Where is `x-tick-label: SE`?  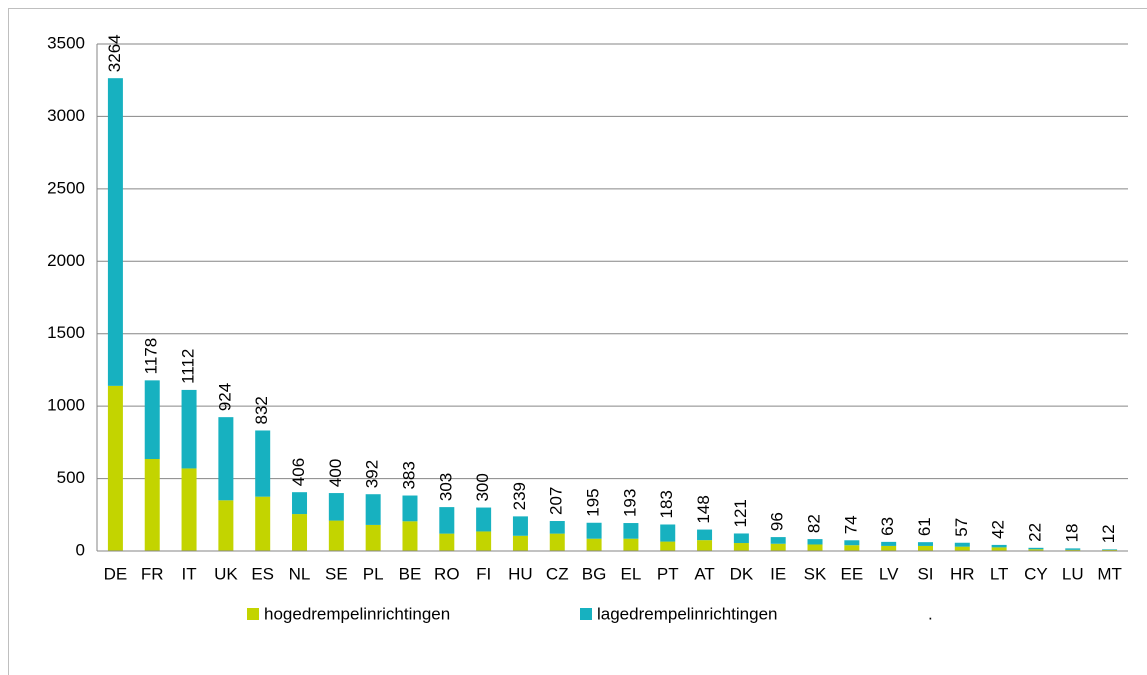 x-tick-label: SE is located at coordinates (336, 573).